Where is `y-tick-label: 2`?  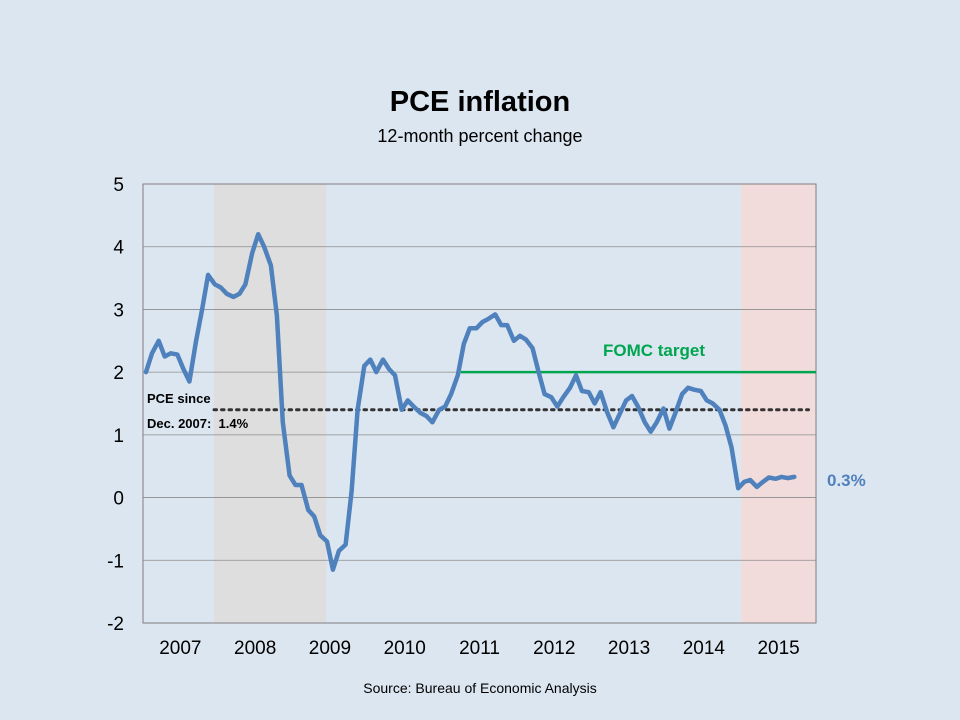
y-tick-label: 2 is located at coordinates (118, 373).